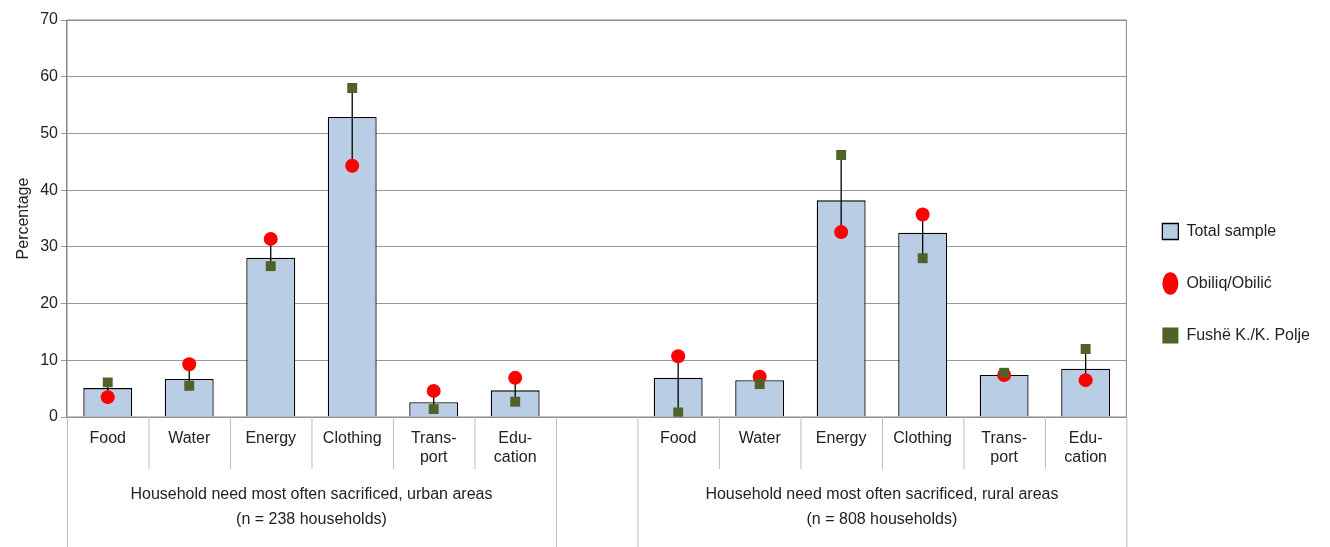  Describe the element at coordinates (49, 246) in the screenshot. I see `y-tick-label: 30` at that location.